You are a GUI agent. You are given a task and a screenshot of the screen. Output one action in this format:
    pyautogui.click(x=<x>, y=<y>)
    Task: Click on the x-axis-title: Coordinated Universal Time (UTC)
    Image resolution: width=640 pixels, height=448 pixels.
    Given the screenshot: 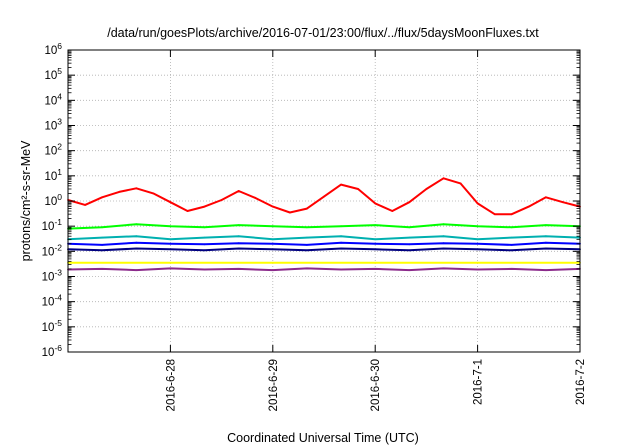 What is the action you would take?
    pyautogui.click(x=323, y=438)
    